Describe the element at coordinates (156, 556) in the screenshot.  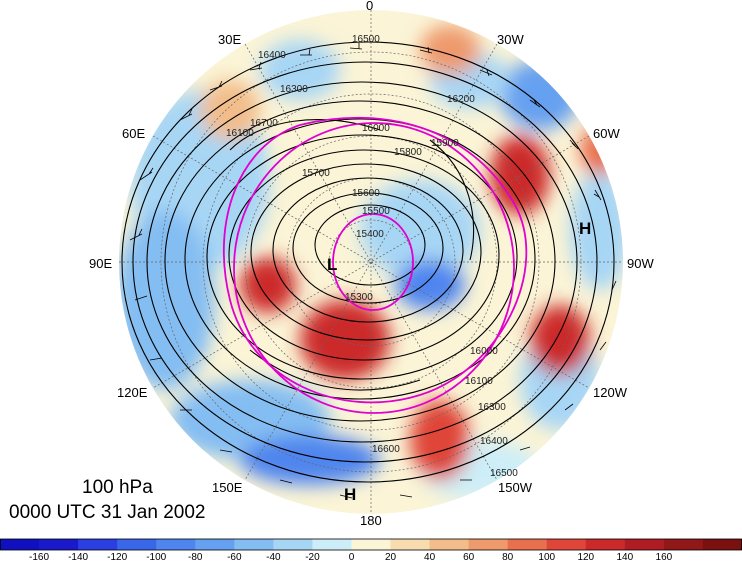
I see `colorbar-tick-label: -100` at that location.